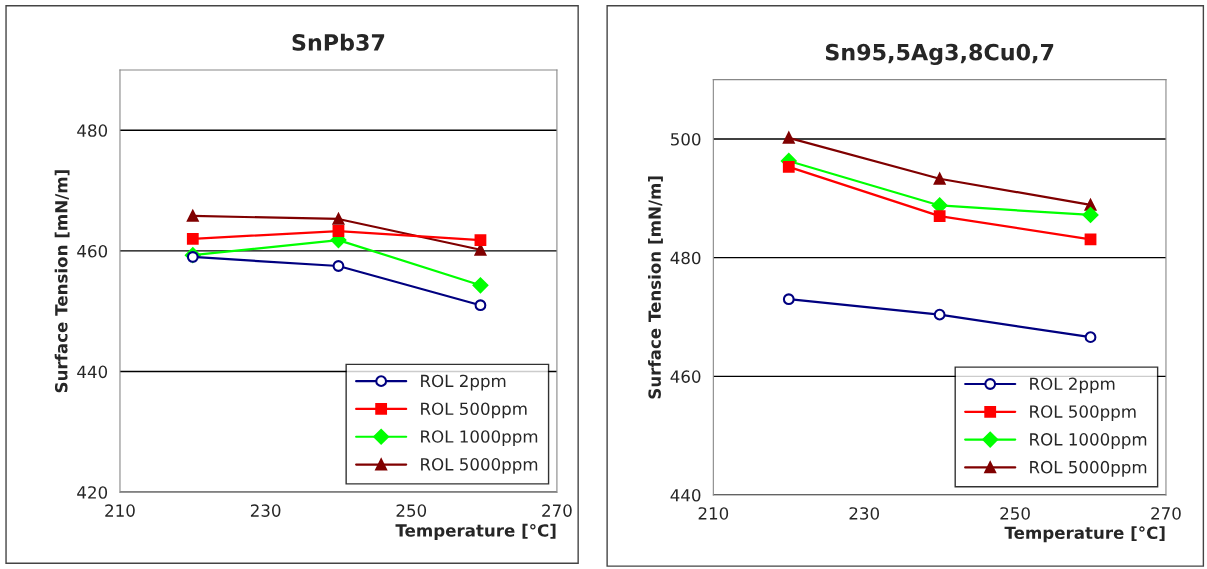 Image resolution: width=1207 pixels, height=569 pixels. I want to click on y-tick-label: 500, so click(686, 139).